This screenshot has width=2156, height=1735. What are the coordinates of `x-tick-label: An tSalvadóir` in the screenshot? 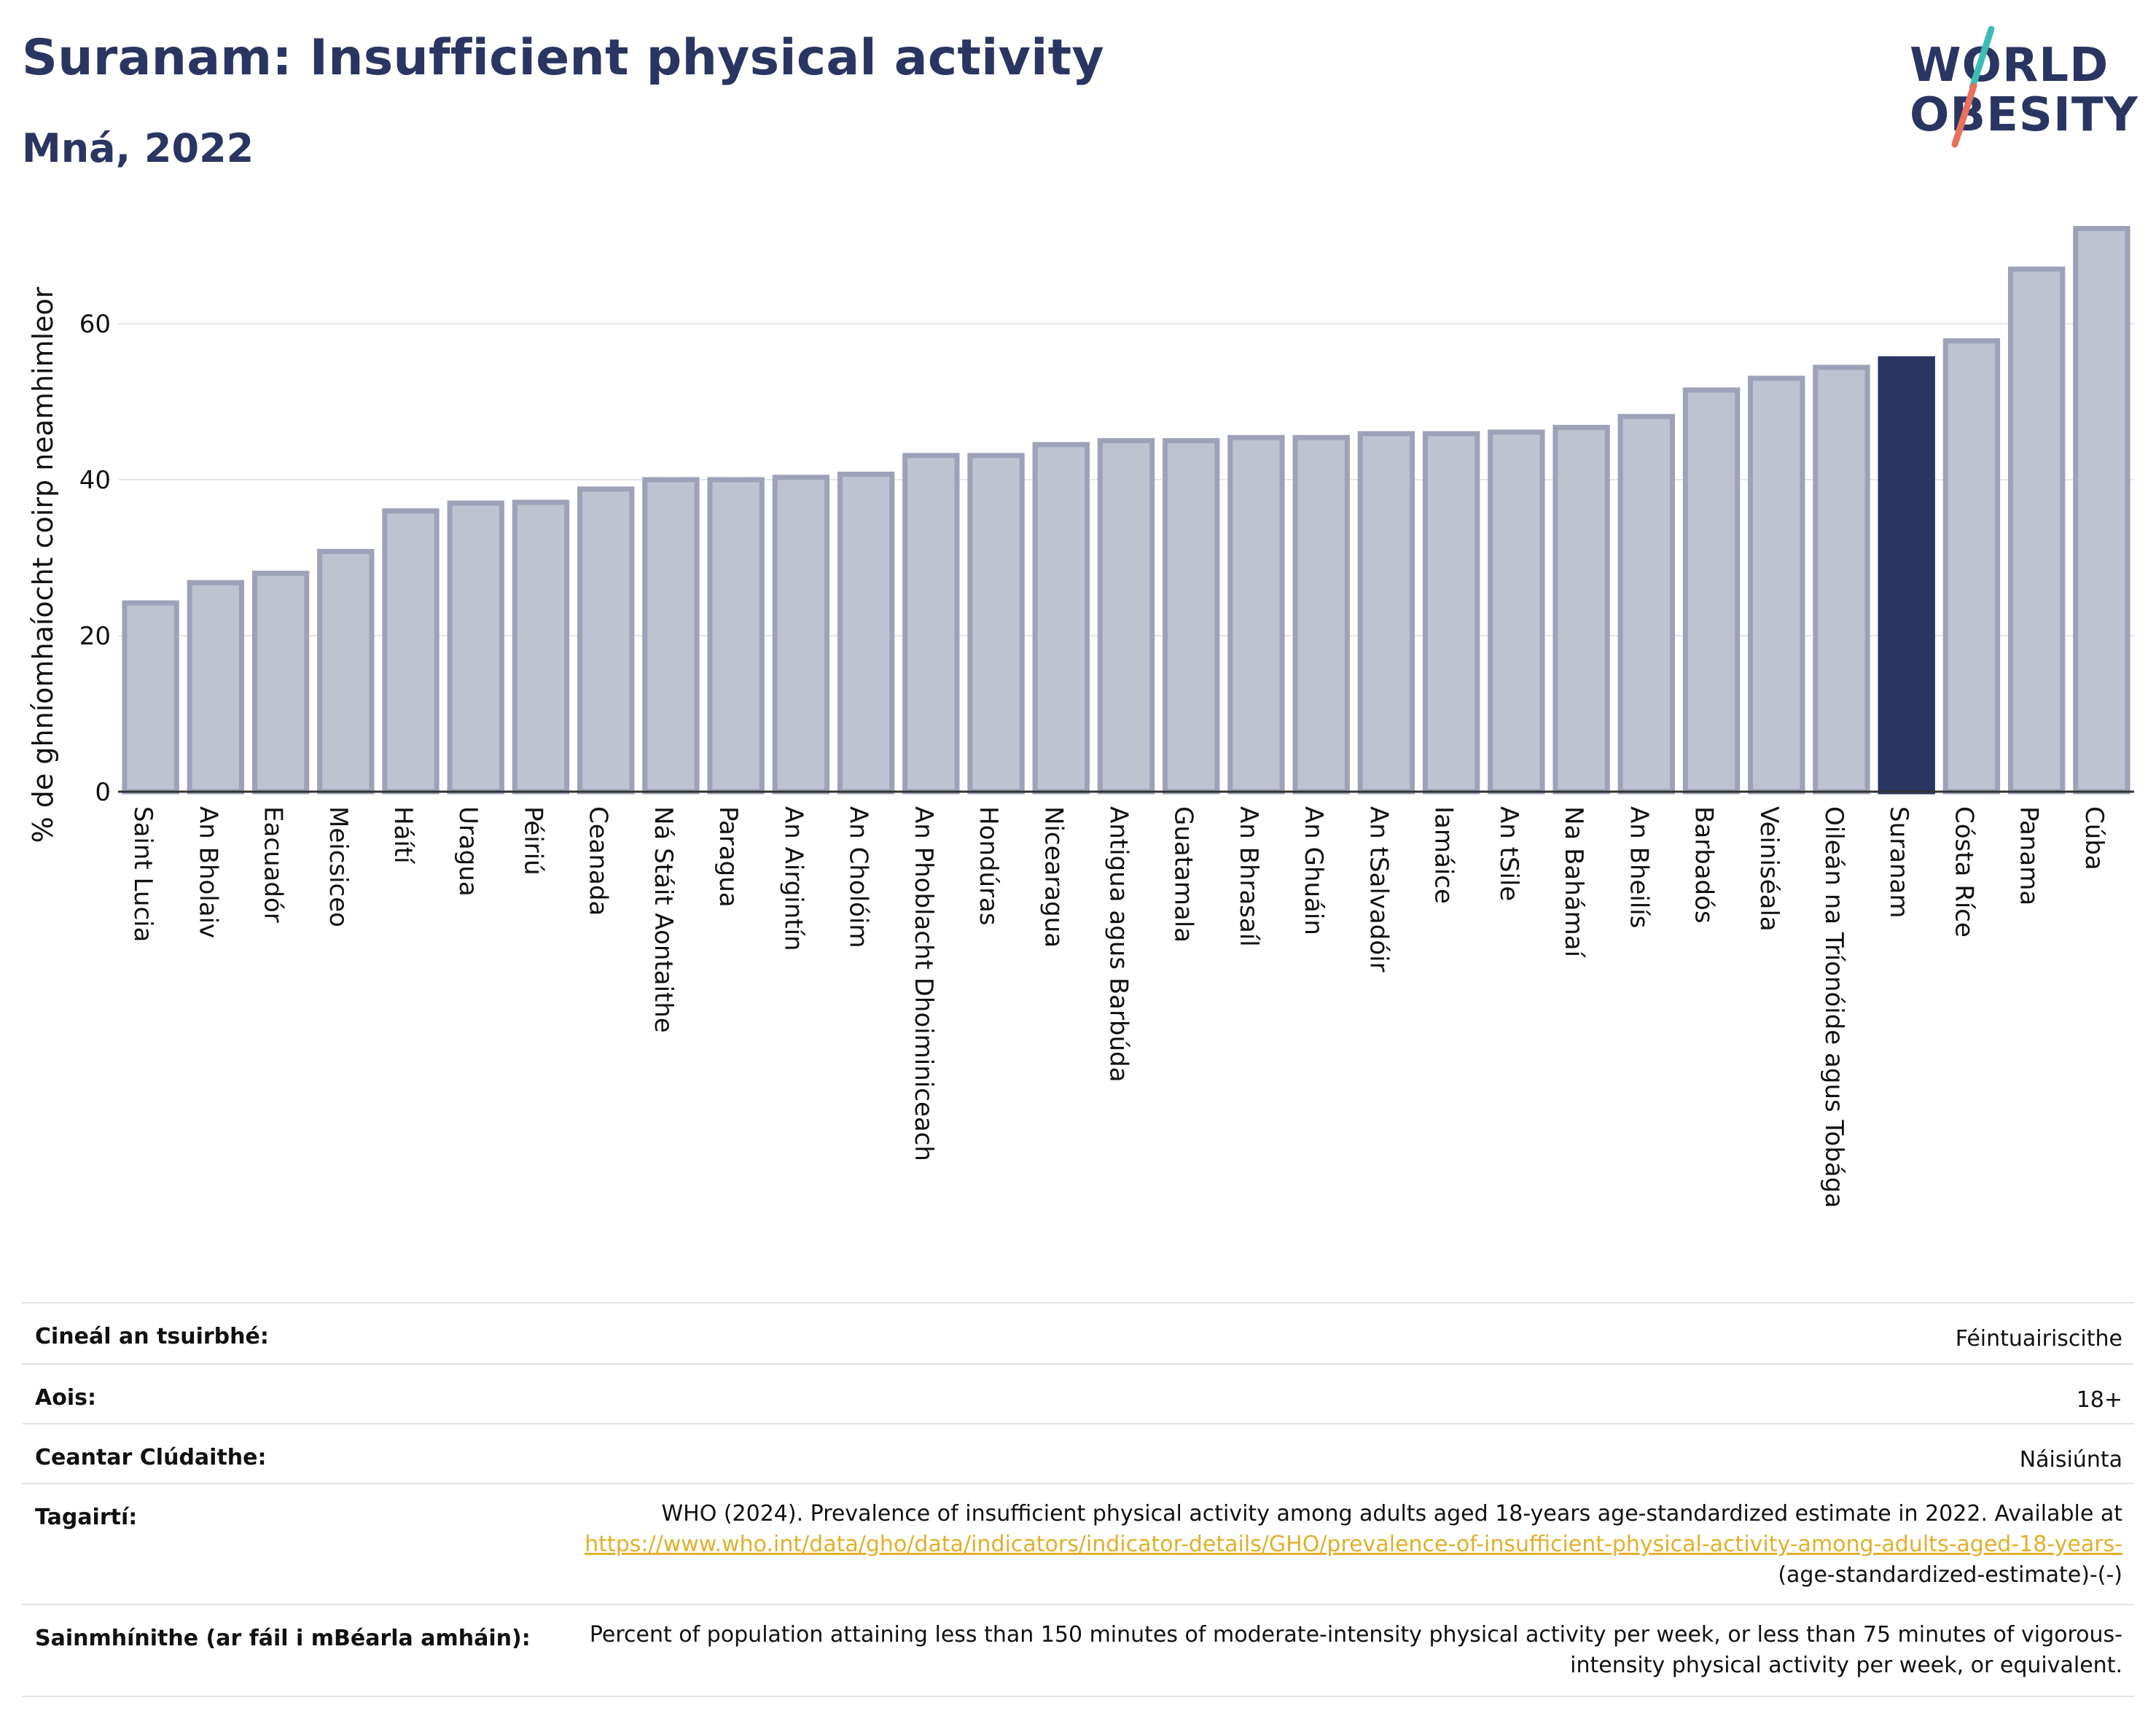 It's located at (1378, 889).